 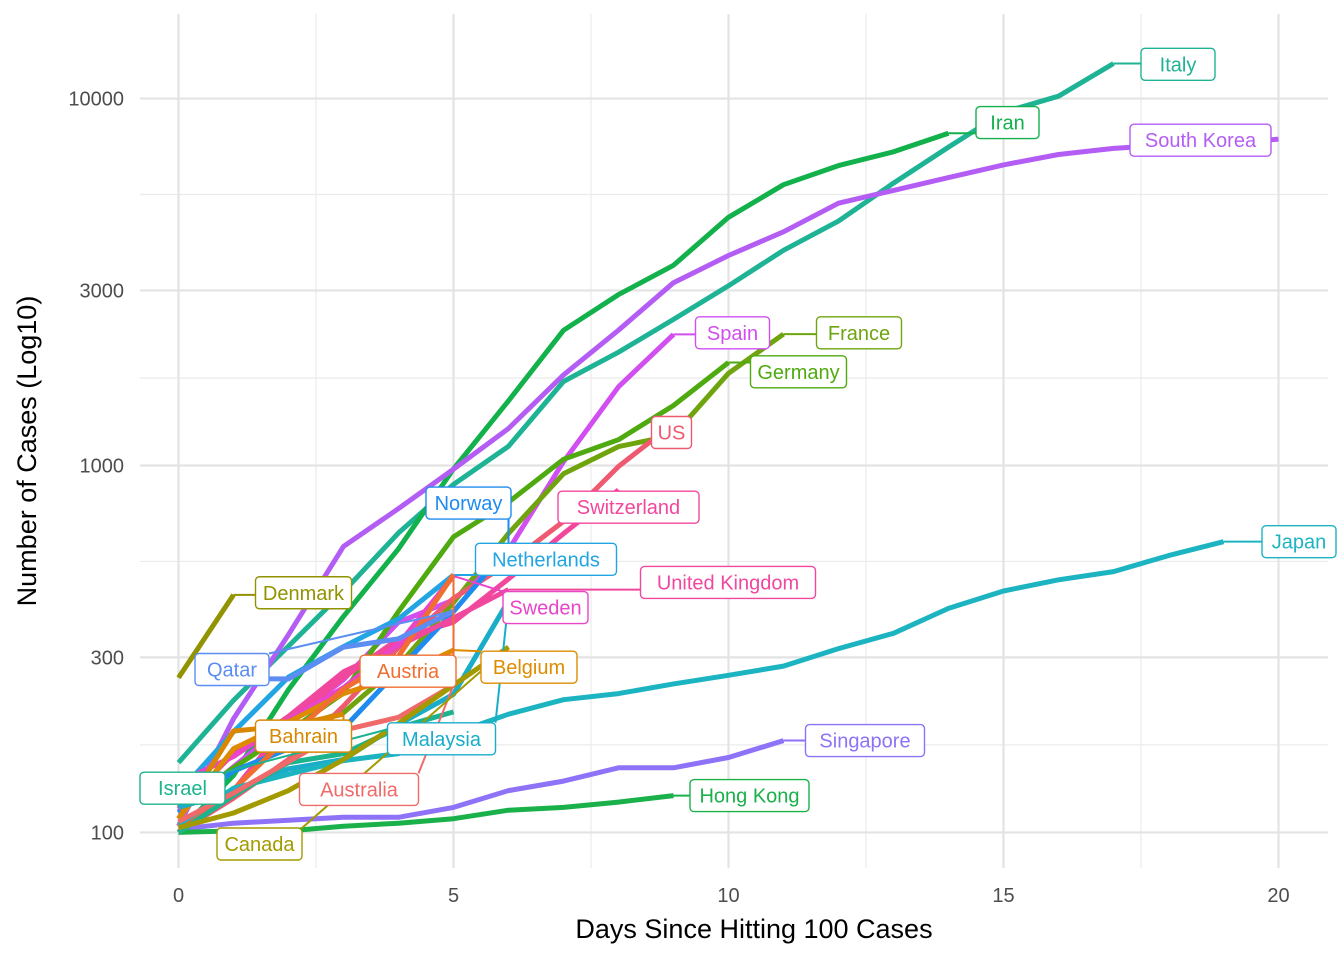 I want to click on label-text: Netherlands, so click(x=546, y=560).